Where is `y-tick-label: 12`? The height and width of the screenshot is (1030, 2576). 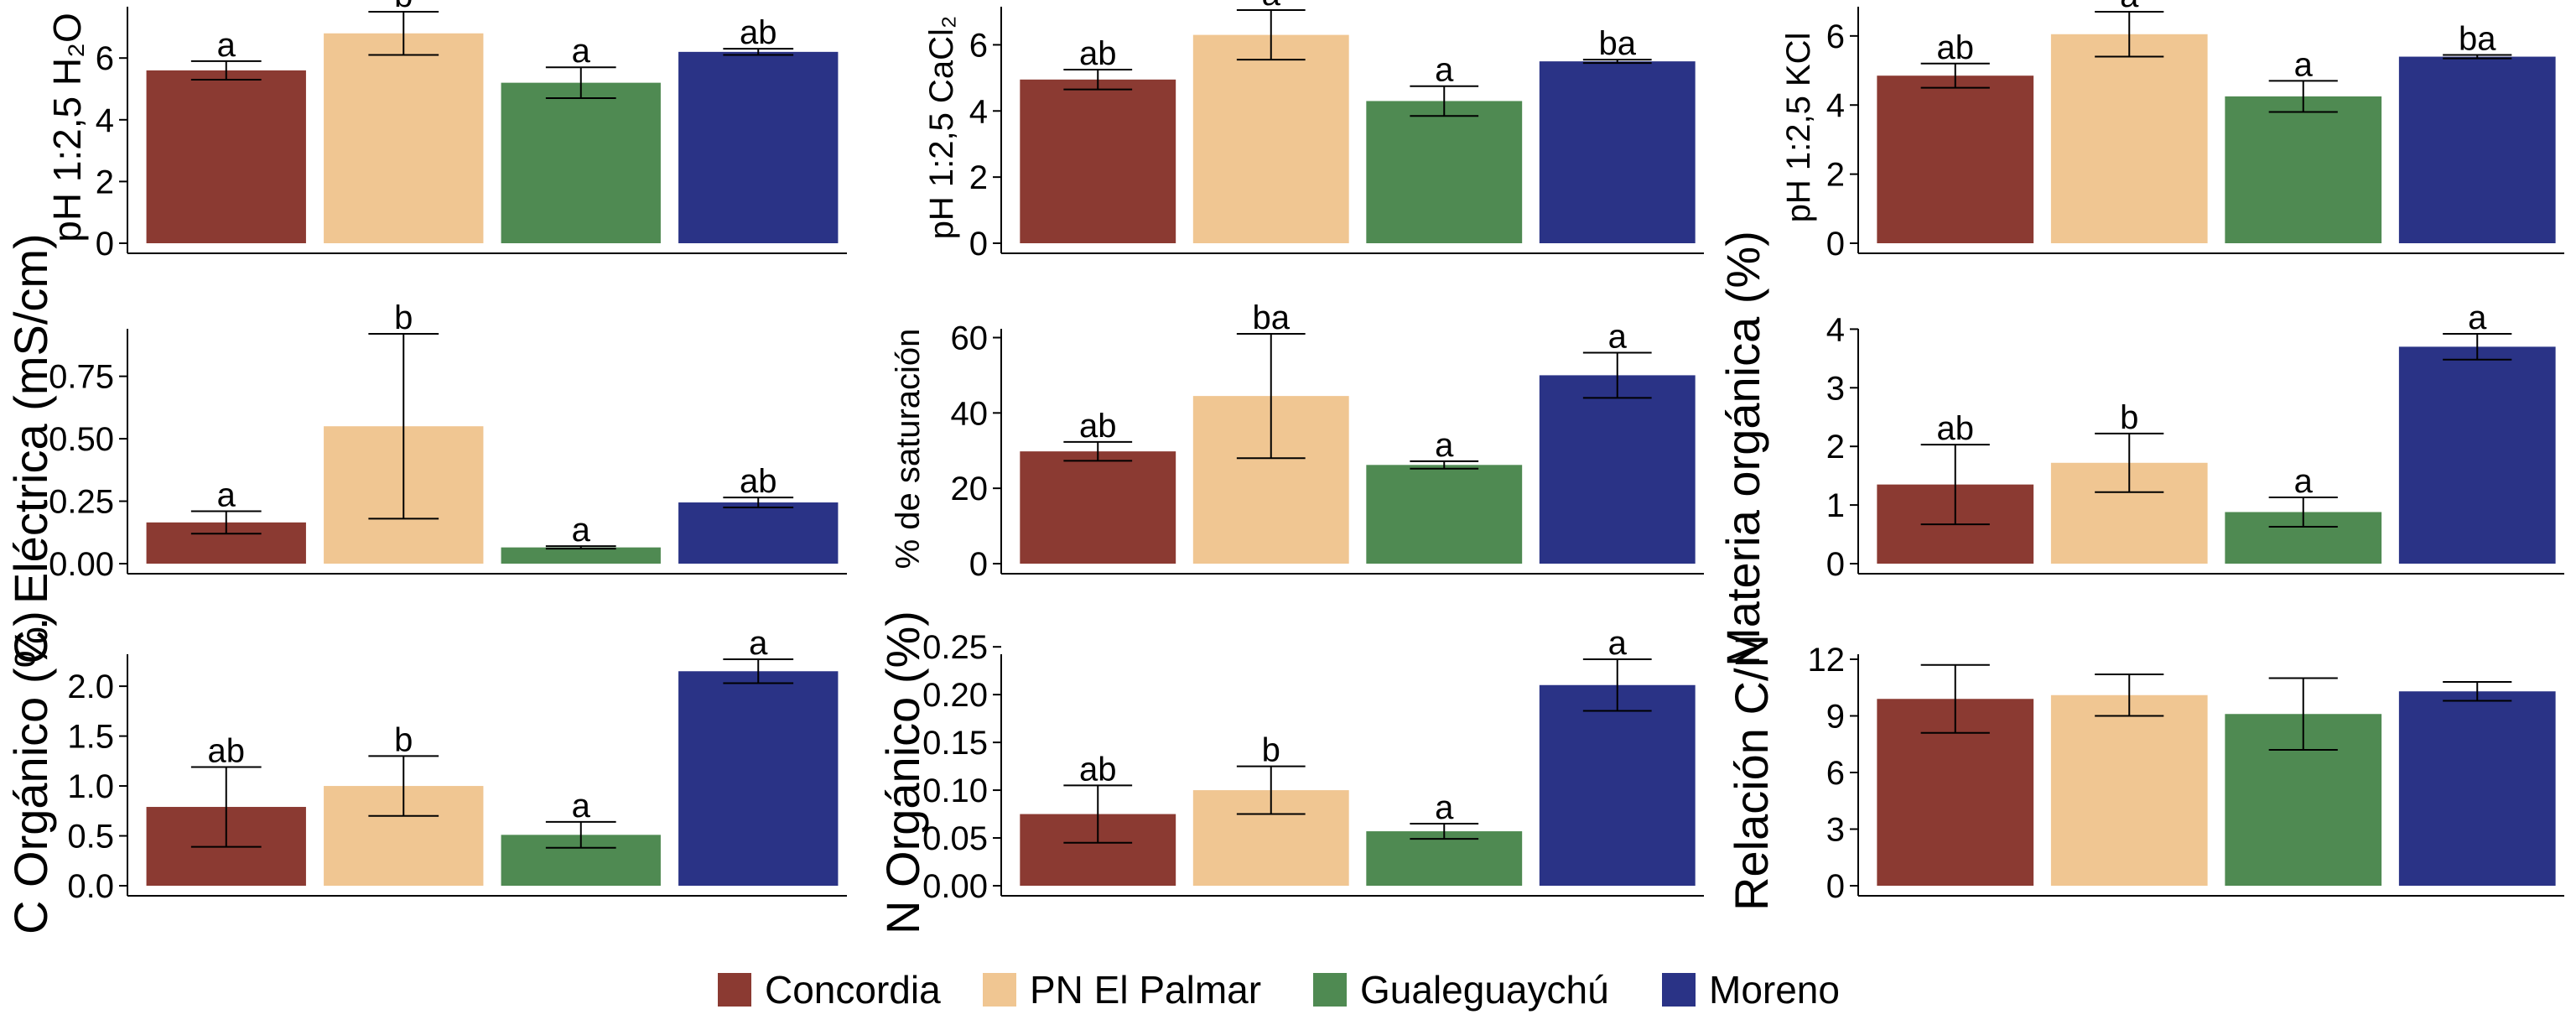
y-tick-label: 12 is located at coordinates (1827, 660).